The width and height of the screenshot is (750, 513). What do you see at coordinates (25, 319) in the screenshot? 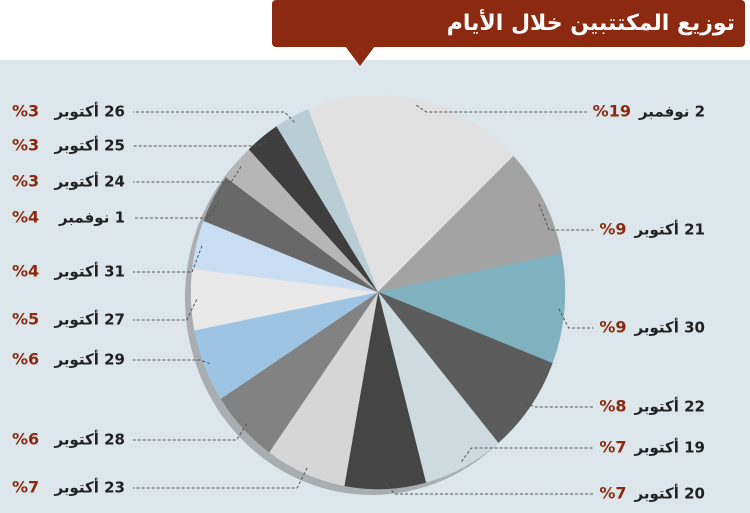
I see `value-label: %5` at bounding box center [25, 319].